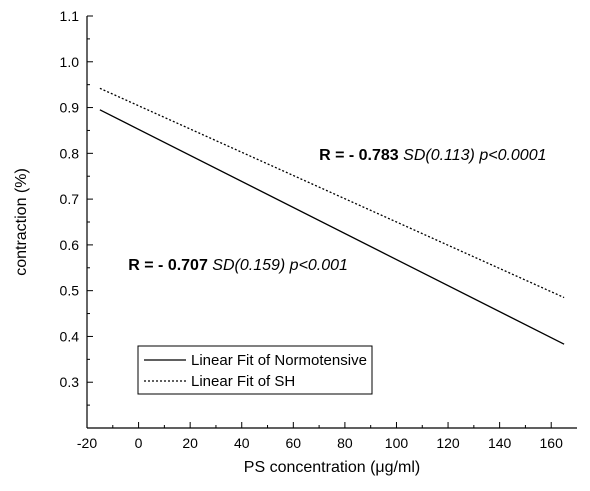 The width and height of the screenshot is (590, 491). Describe the element at coordinates (345, 443) in the screenshot. I see `x-tick-label: 80` at that location.